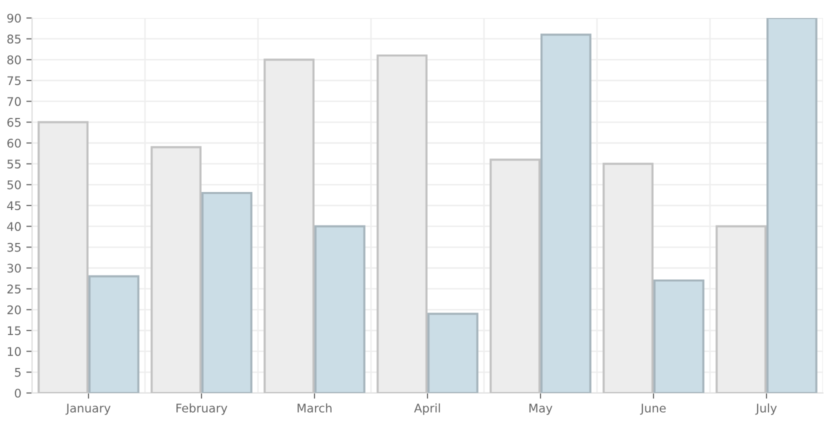  What do you see at coordinates (17, 393) in the screenshot?
I see `y-tick-label: 0` at bounding box center [17, 393].